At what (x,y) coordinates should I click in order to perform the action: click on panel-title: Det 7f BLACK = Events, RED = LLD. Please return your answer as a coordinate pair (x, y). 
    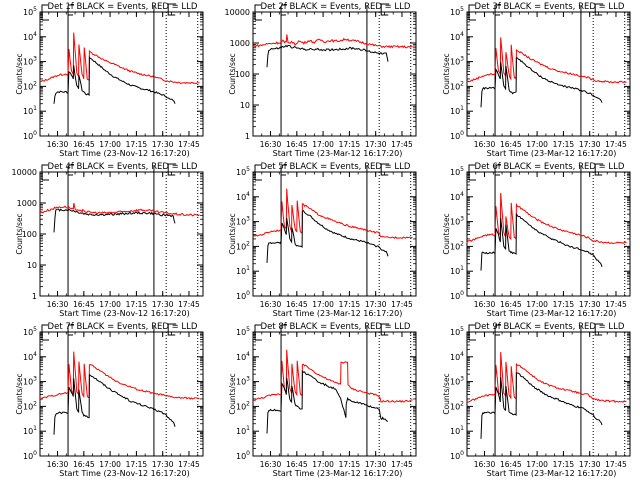
    Looking at the image, I should click on (123, 327).